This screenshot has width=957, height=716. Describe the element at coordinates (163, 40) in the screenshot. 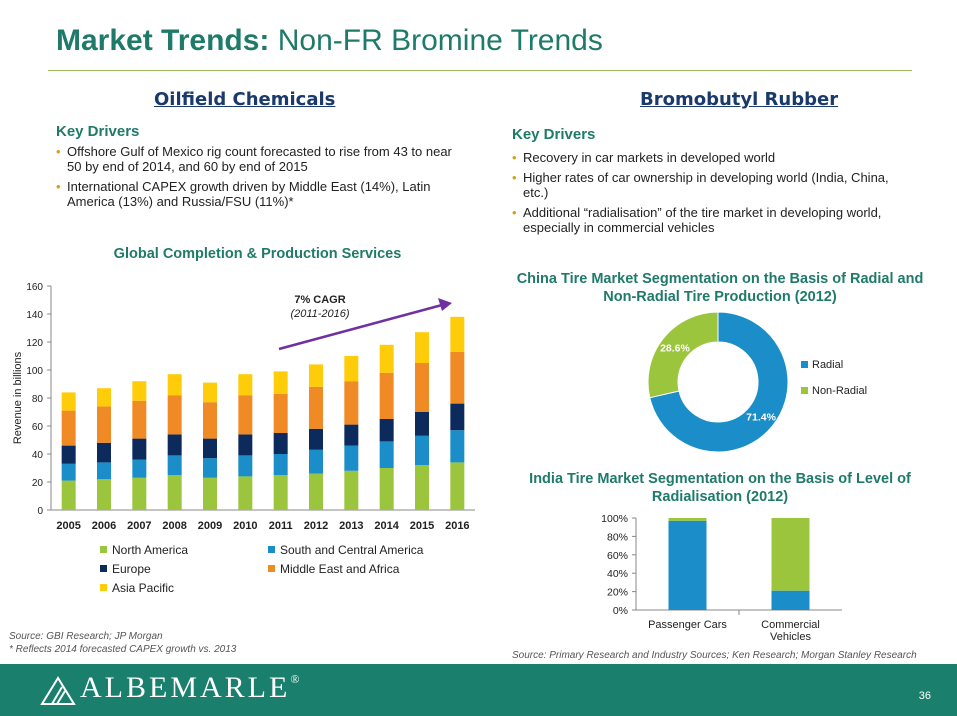

I see `page-title-bold: Market Trends:` at that location.